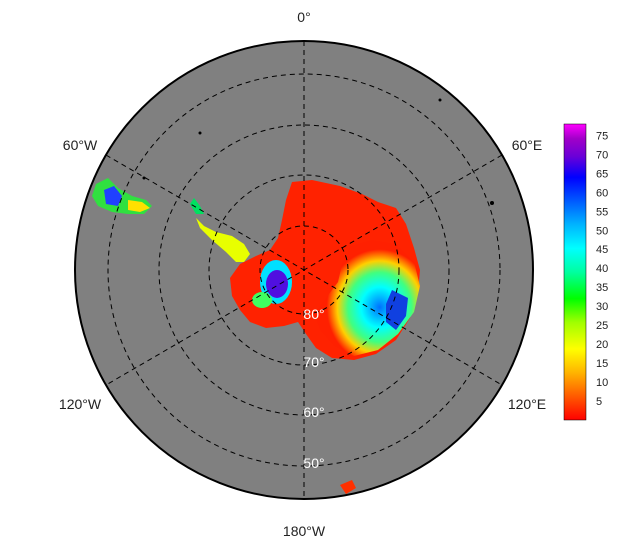  I want to click on colorbar-tick-label: 15, so click(602, 364).